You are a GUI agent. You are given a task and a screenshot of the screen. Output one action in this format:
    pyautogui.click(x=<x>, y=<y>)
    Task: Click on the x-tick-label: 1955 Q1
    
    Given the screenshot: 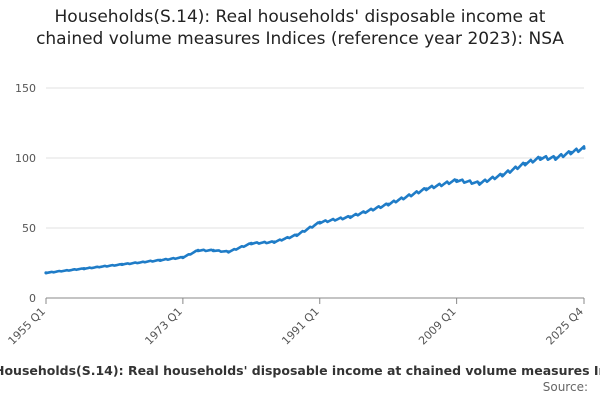 What is the action you would take?
    pyautogui.click(x=27, y=326)
    